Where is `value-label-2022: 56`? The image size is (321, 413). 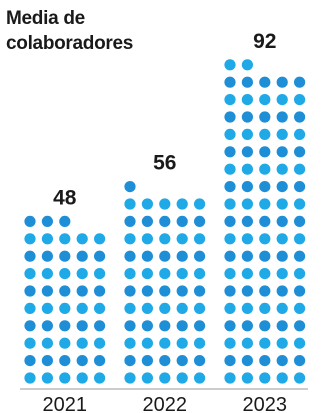
value-label-2022: 56 is located at coordinates (164, 163).